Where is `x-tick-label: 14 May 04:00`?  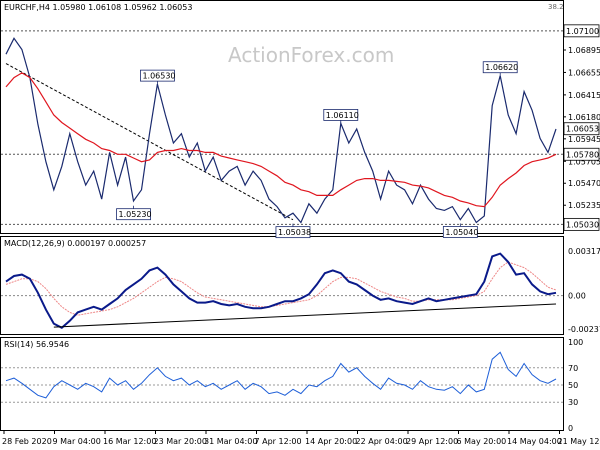
x-tick-label: 14 May 04:00 is located at coordinates (534, 441).